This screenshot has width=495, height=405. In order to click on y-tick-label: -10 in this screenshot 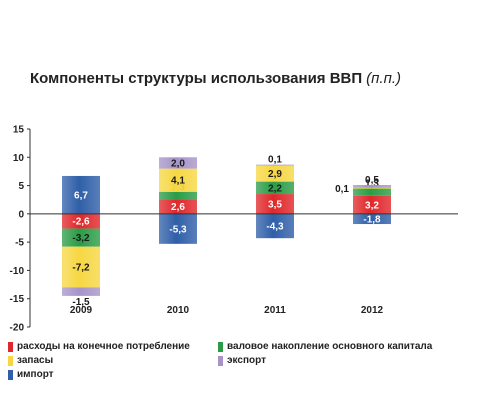, I will do `click(17, 271)`.